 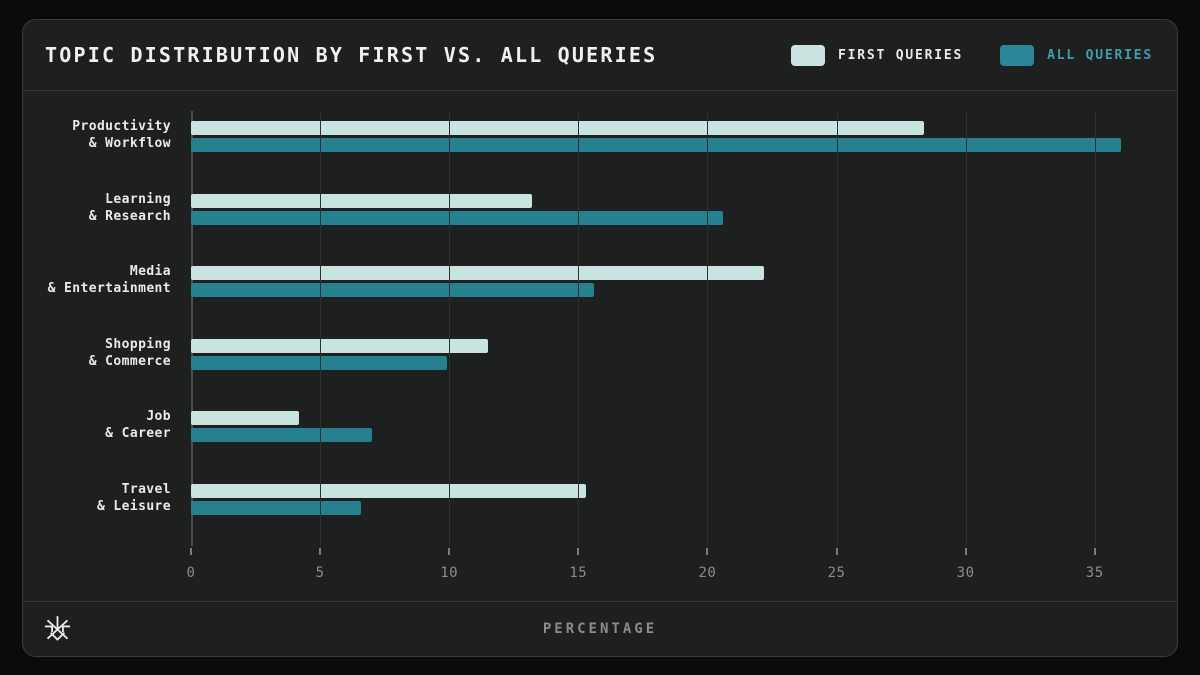 What do you see at coordinates (971, 55) in the screenshot?
I see `legend: FIRST QUERIES ALL QUERIES` at bounding box center [971, 55].